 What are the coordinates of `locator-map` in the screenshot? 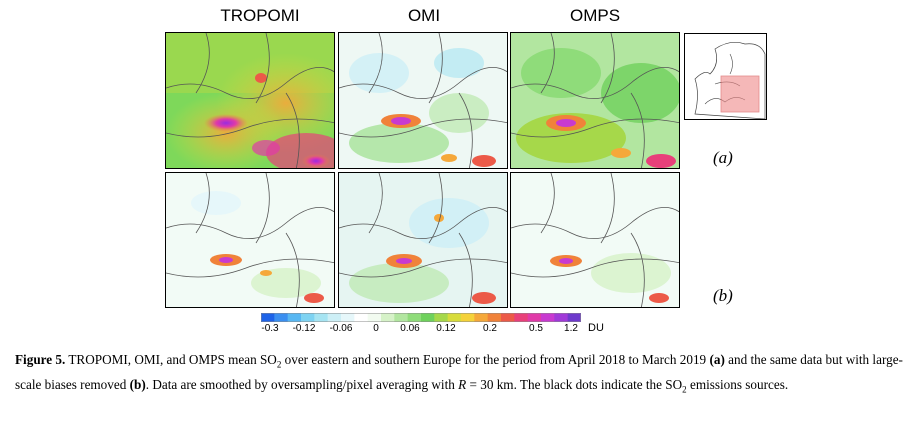 It's located at (725, 76).